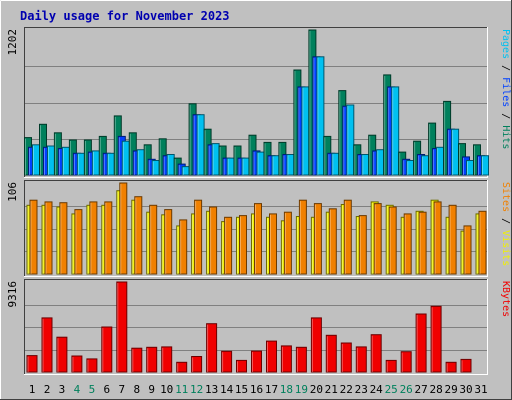  I want to click on x-tick-label-day-6: 6, so click(106, 389).